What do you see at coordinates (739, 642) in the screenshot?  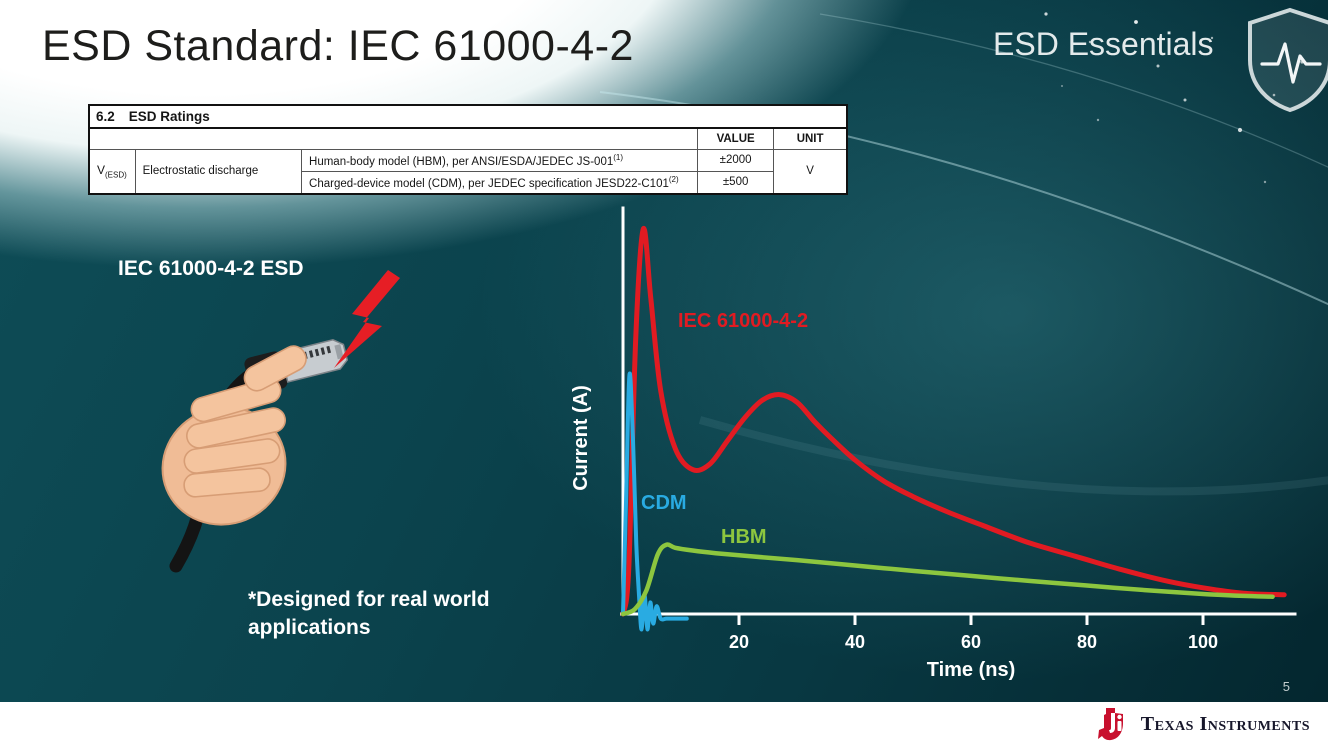 I see `x-tick-label: 20` at bounding box center [739, 642].